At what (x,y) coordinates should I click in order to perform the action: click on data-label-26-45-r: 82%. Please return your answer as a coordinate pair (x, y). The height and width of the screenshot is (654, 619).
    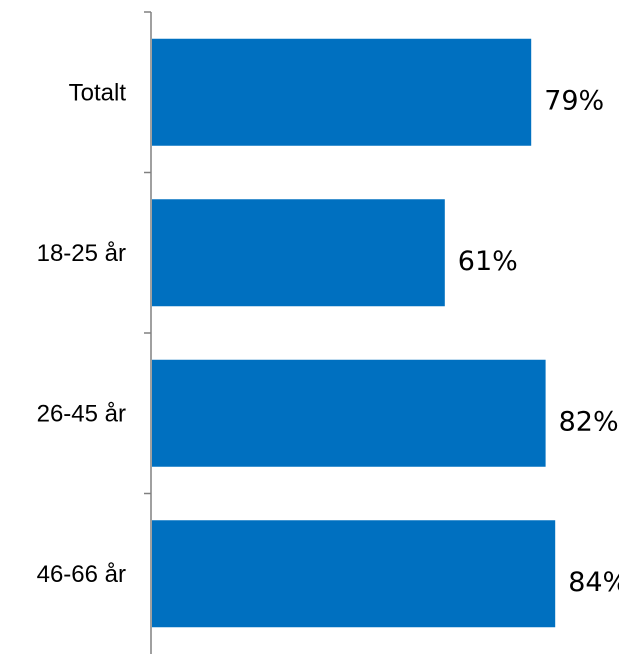
    Looking at the image, I should click on (589, 421).